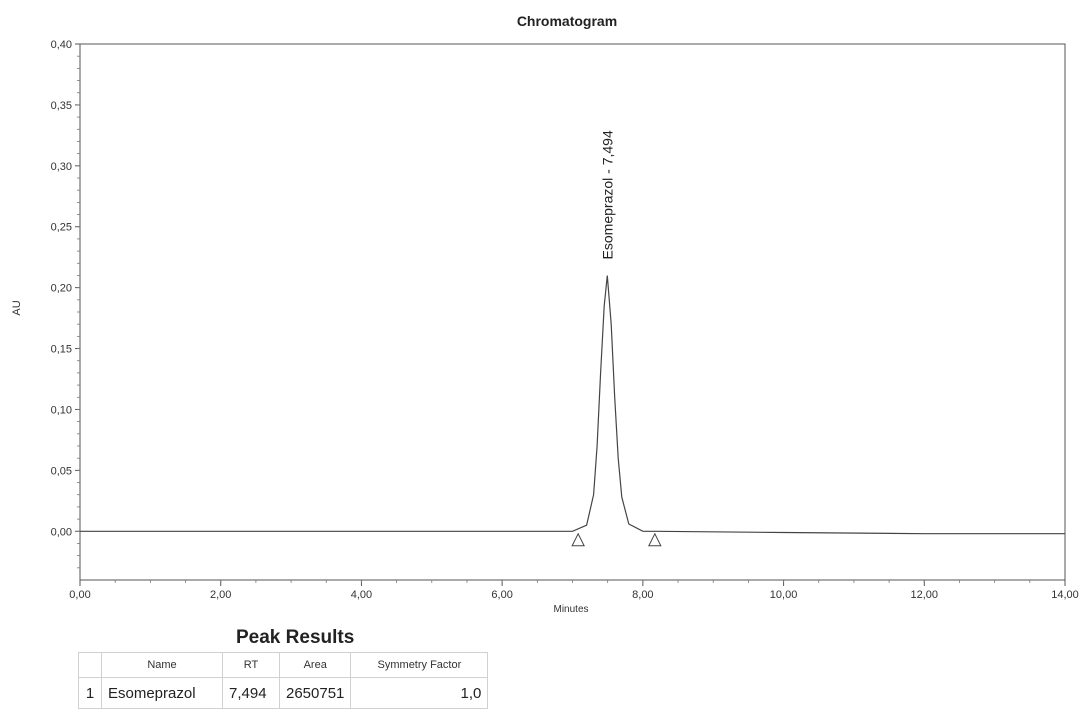  I want to click on row-symmetry-factor: 1,0, so click(419, 693).